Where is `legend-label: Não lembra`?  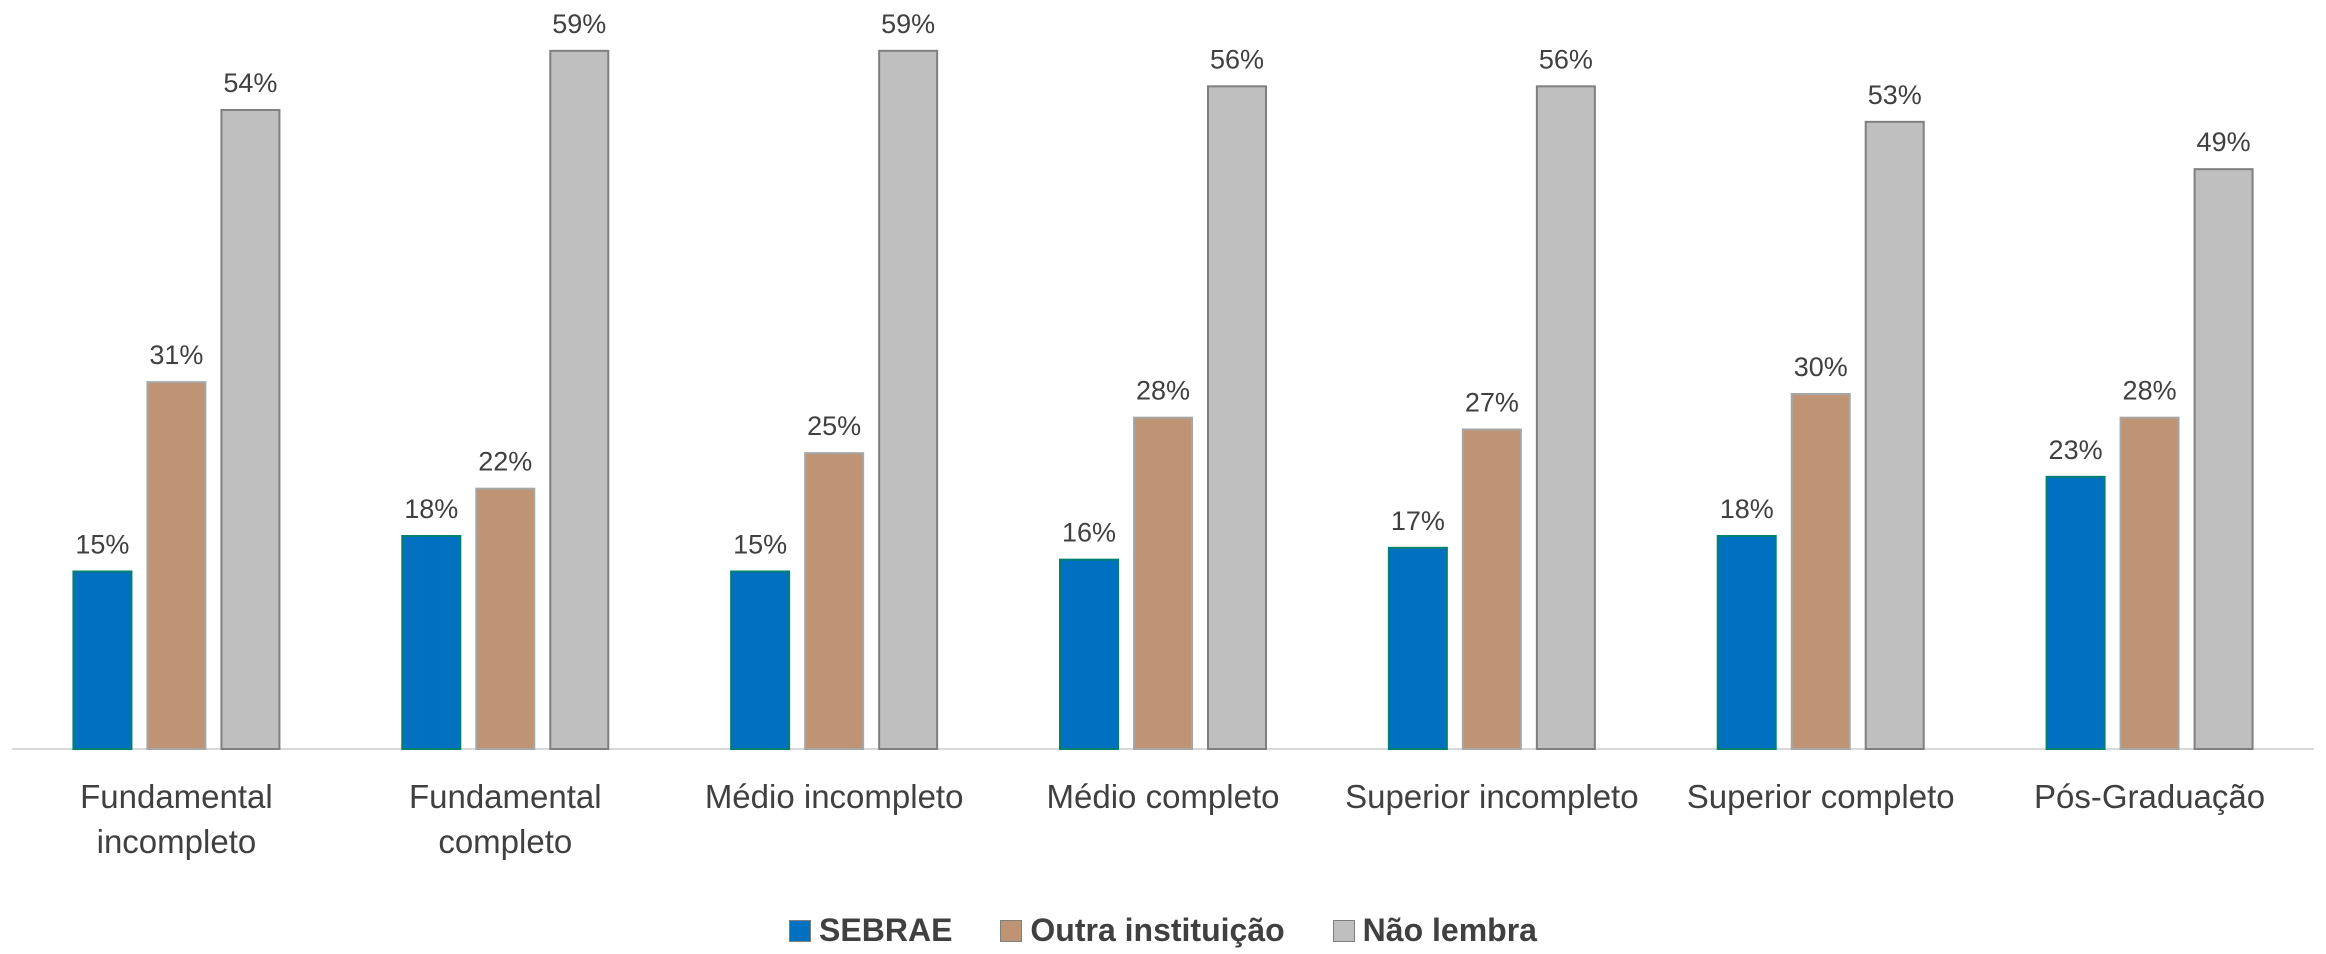 legend-label: Não lembra is located at coordinates (1449, 930).